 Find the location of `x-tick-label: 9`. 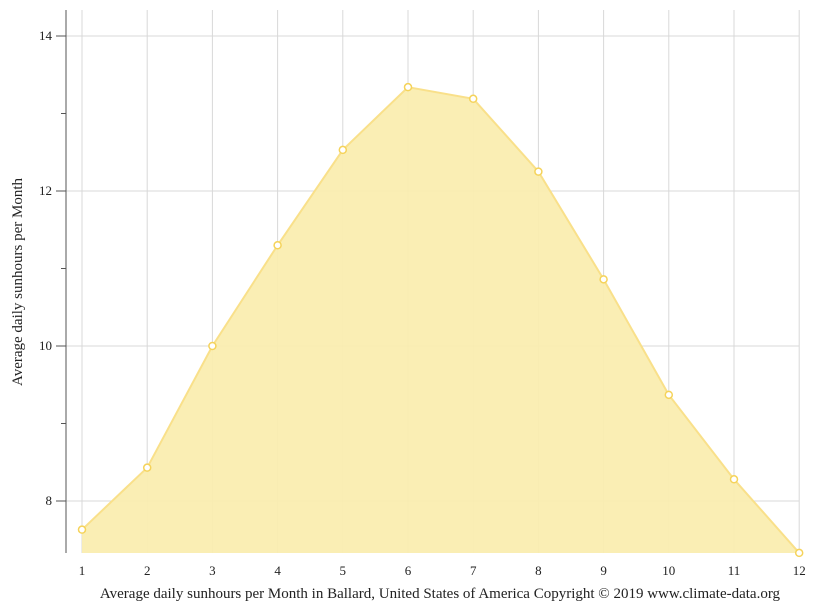

x-tick-label: 9 is located at coordinates (603, 570).